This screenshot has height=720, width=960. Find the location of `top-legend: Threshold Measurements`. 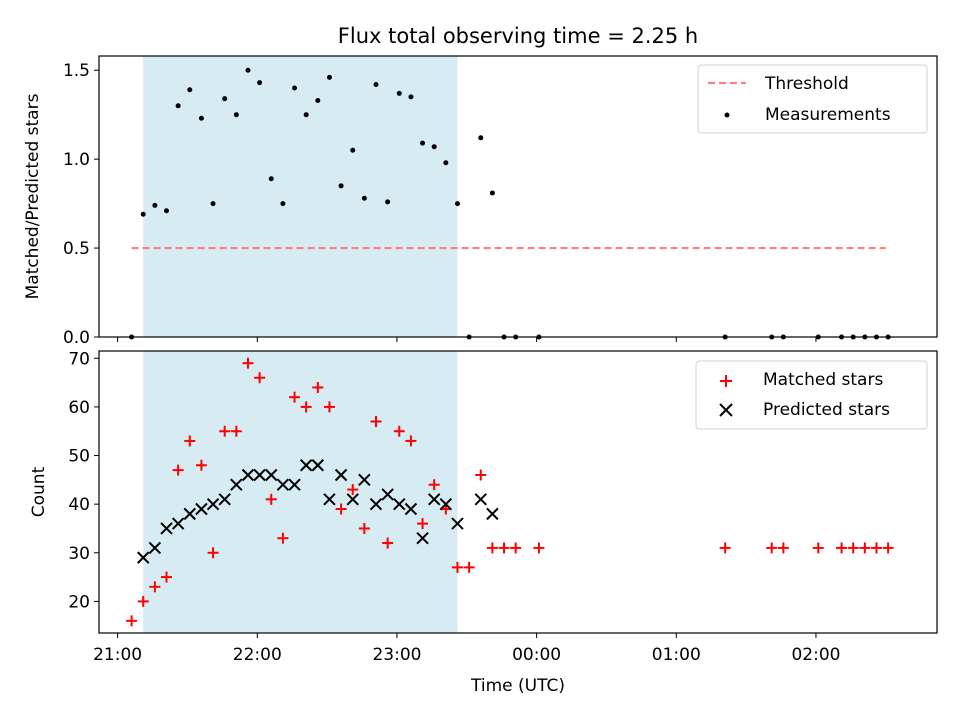

top-legend: Threshold Measurements is located at coordinates (812, 99).